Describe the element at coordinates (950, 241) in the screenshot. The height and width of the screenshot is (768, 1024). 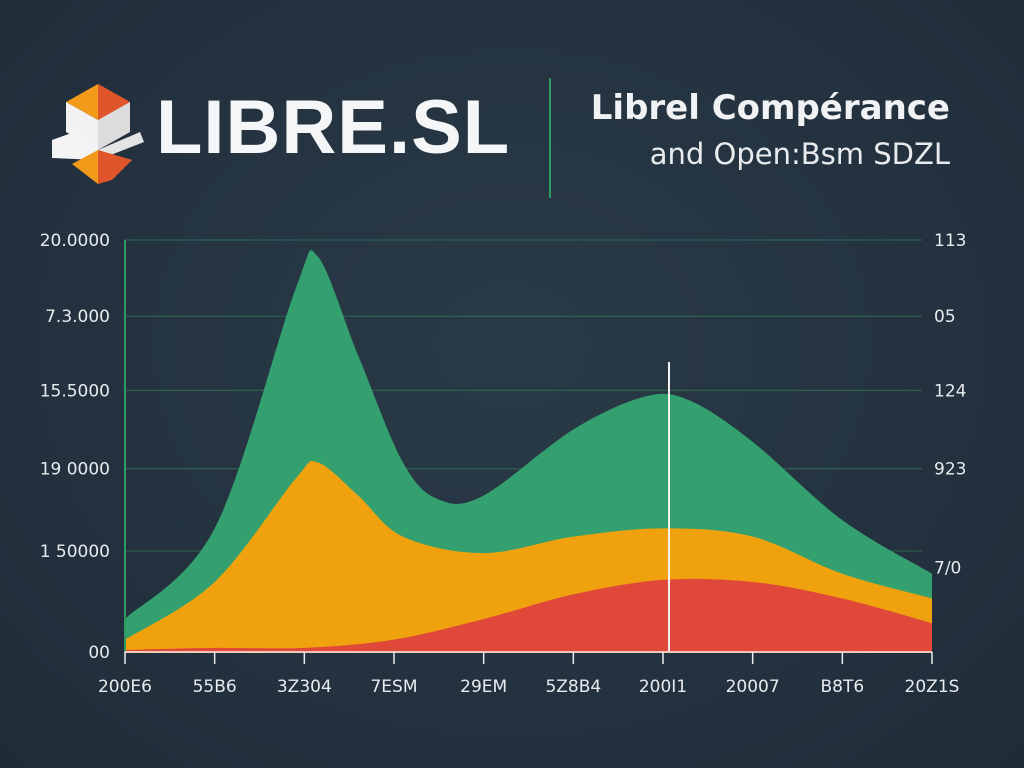
I see `y-tick-label-right: 113` at that location.